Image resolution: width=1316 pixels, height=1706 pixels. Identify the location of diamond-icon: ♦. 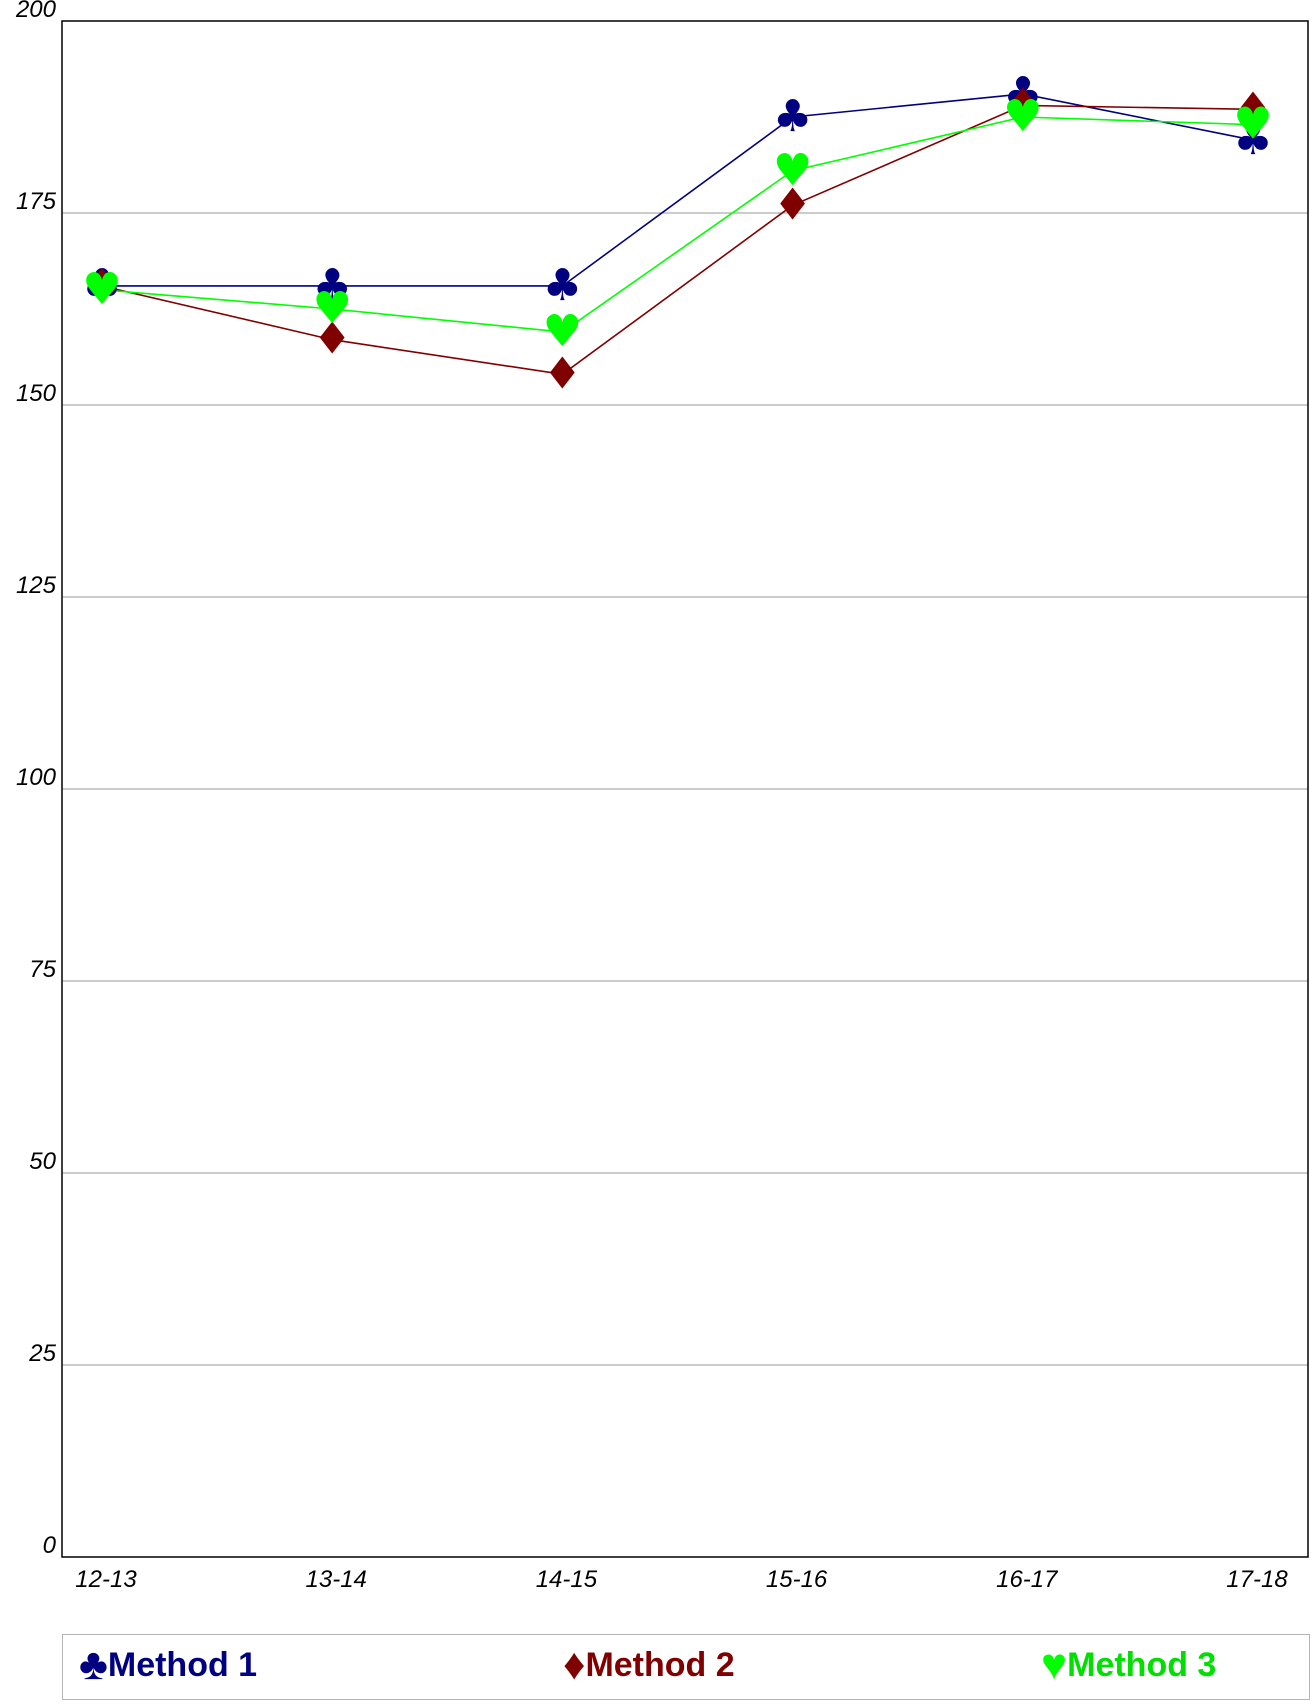
(574, 1664).